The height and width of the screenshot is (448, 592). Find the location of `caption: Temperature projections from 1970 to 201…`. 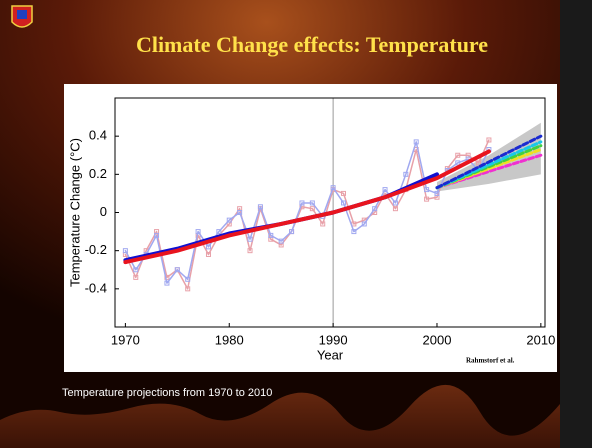

caption: Temperature projections from 1970 to 201… is located at coordinates (167, 393).